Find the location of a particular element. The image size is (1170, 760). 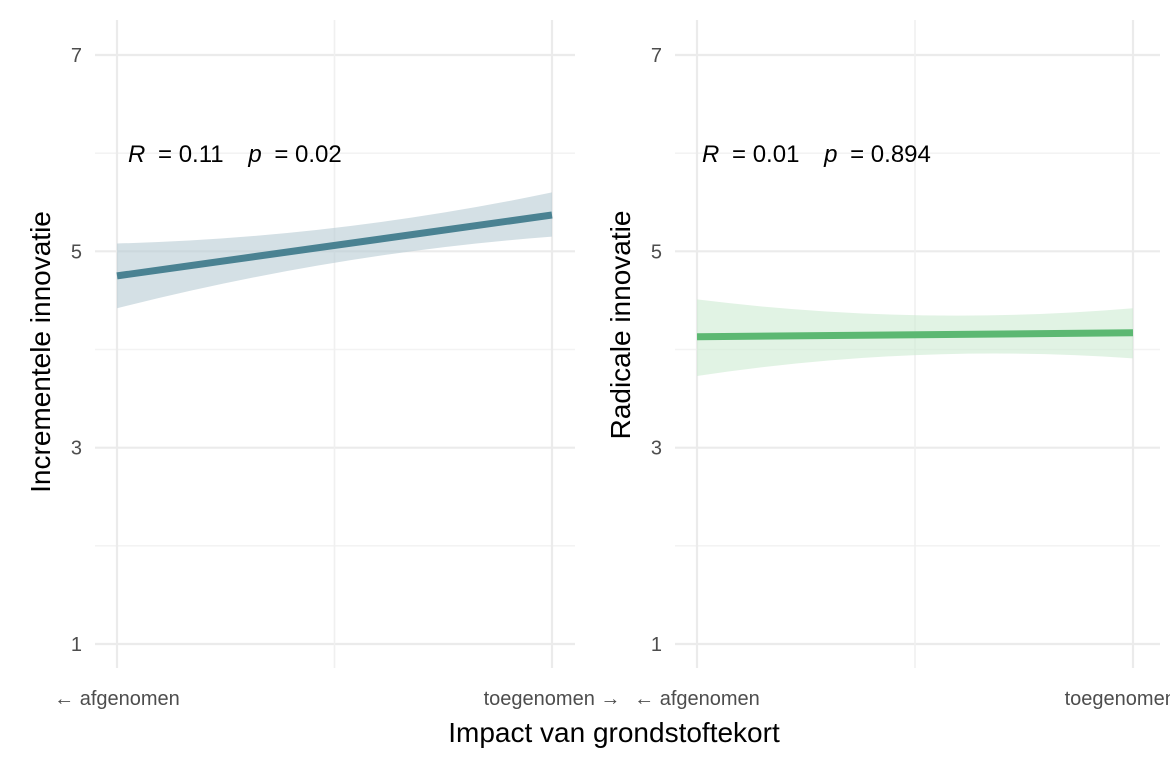

x-axis-label: Impact van grondstoftekort is located at coordinates (614, 732).